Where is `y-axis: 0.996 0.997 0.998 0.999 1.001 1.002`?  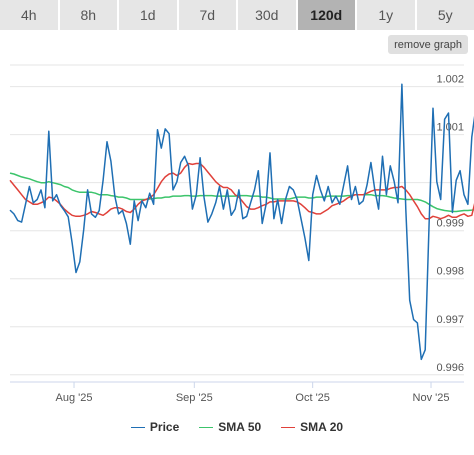
y-axis: 0.996 0.997 0.998 0.999 1.001 1.002 is located at coordinates (450, 224).